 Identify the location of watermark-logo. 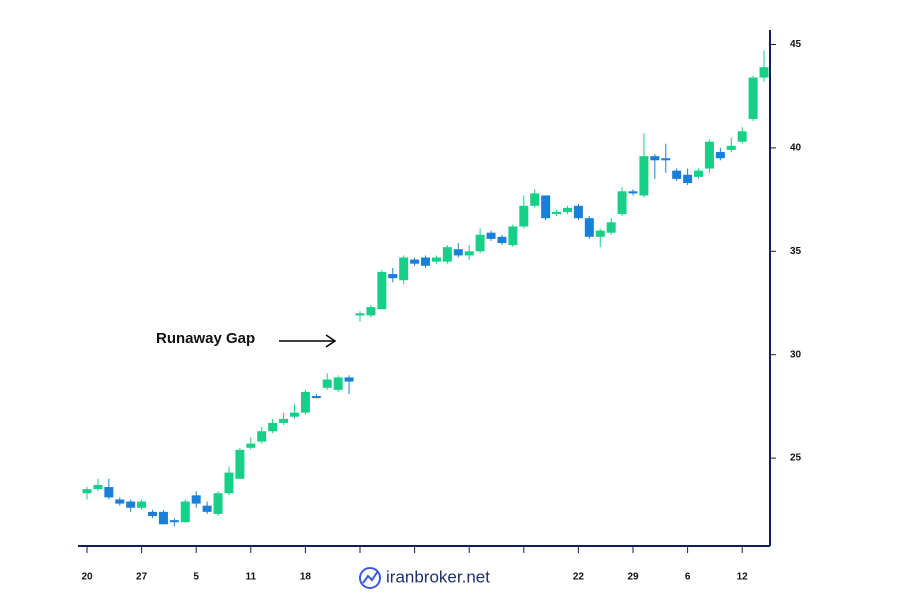
(370, 578).